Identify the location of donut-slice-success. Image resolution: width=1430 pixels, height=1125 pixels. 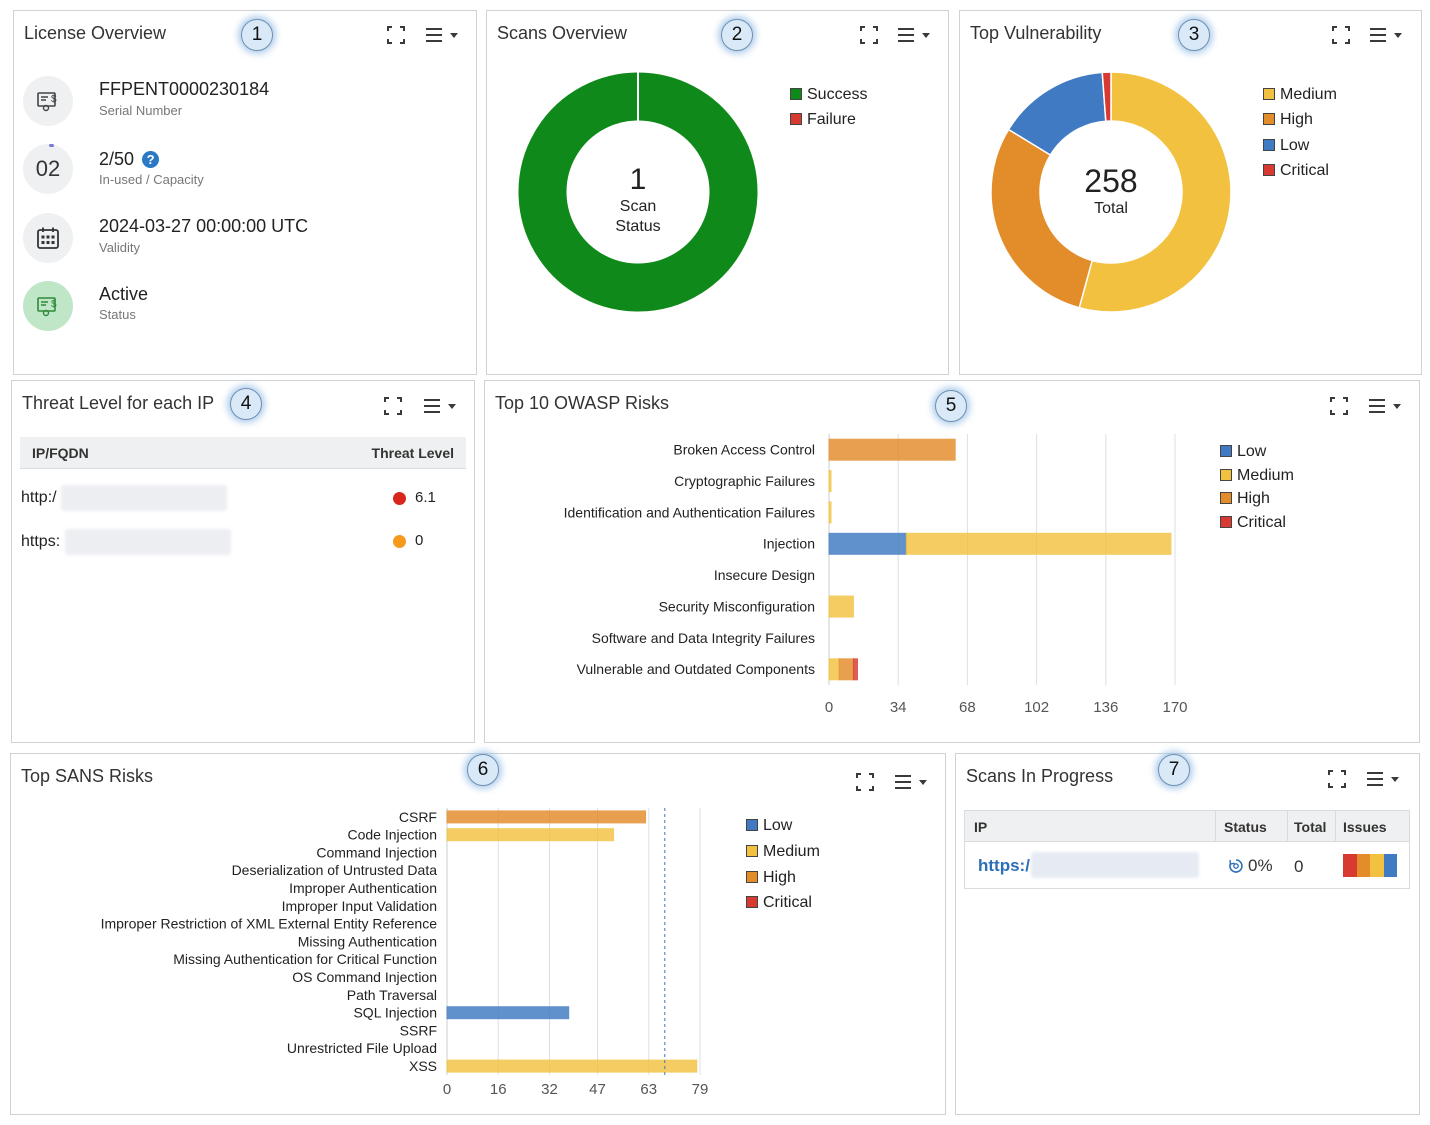
(638, 192).